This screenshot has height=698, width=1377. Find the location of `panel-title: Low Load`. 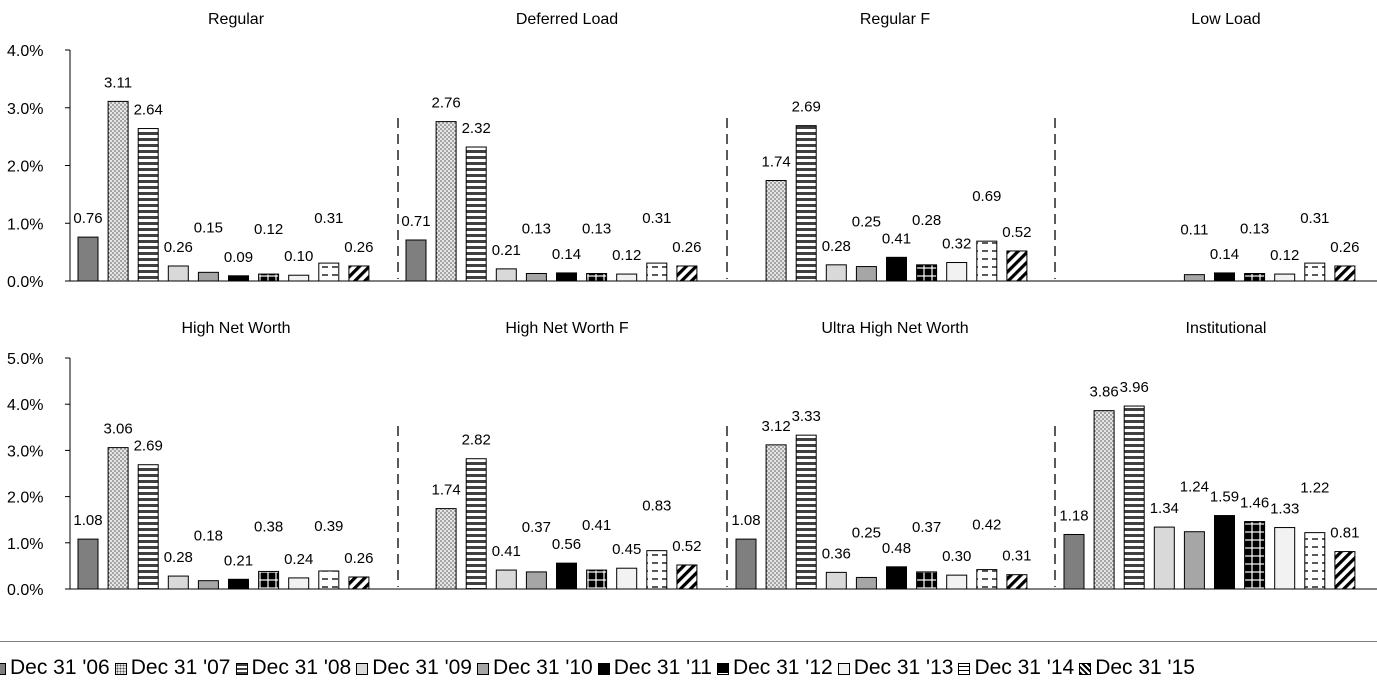

panel-title: Low Load is located at coordinates (1225, 19).